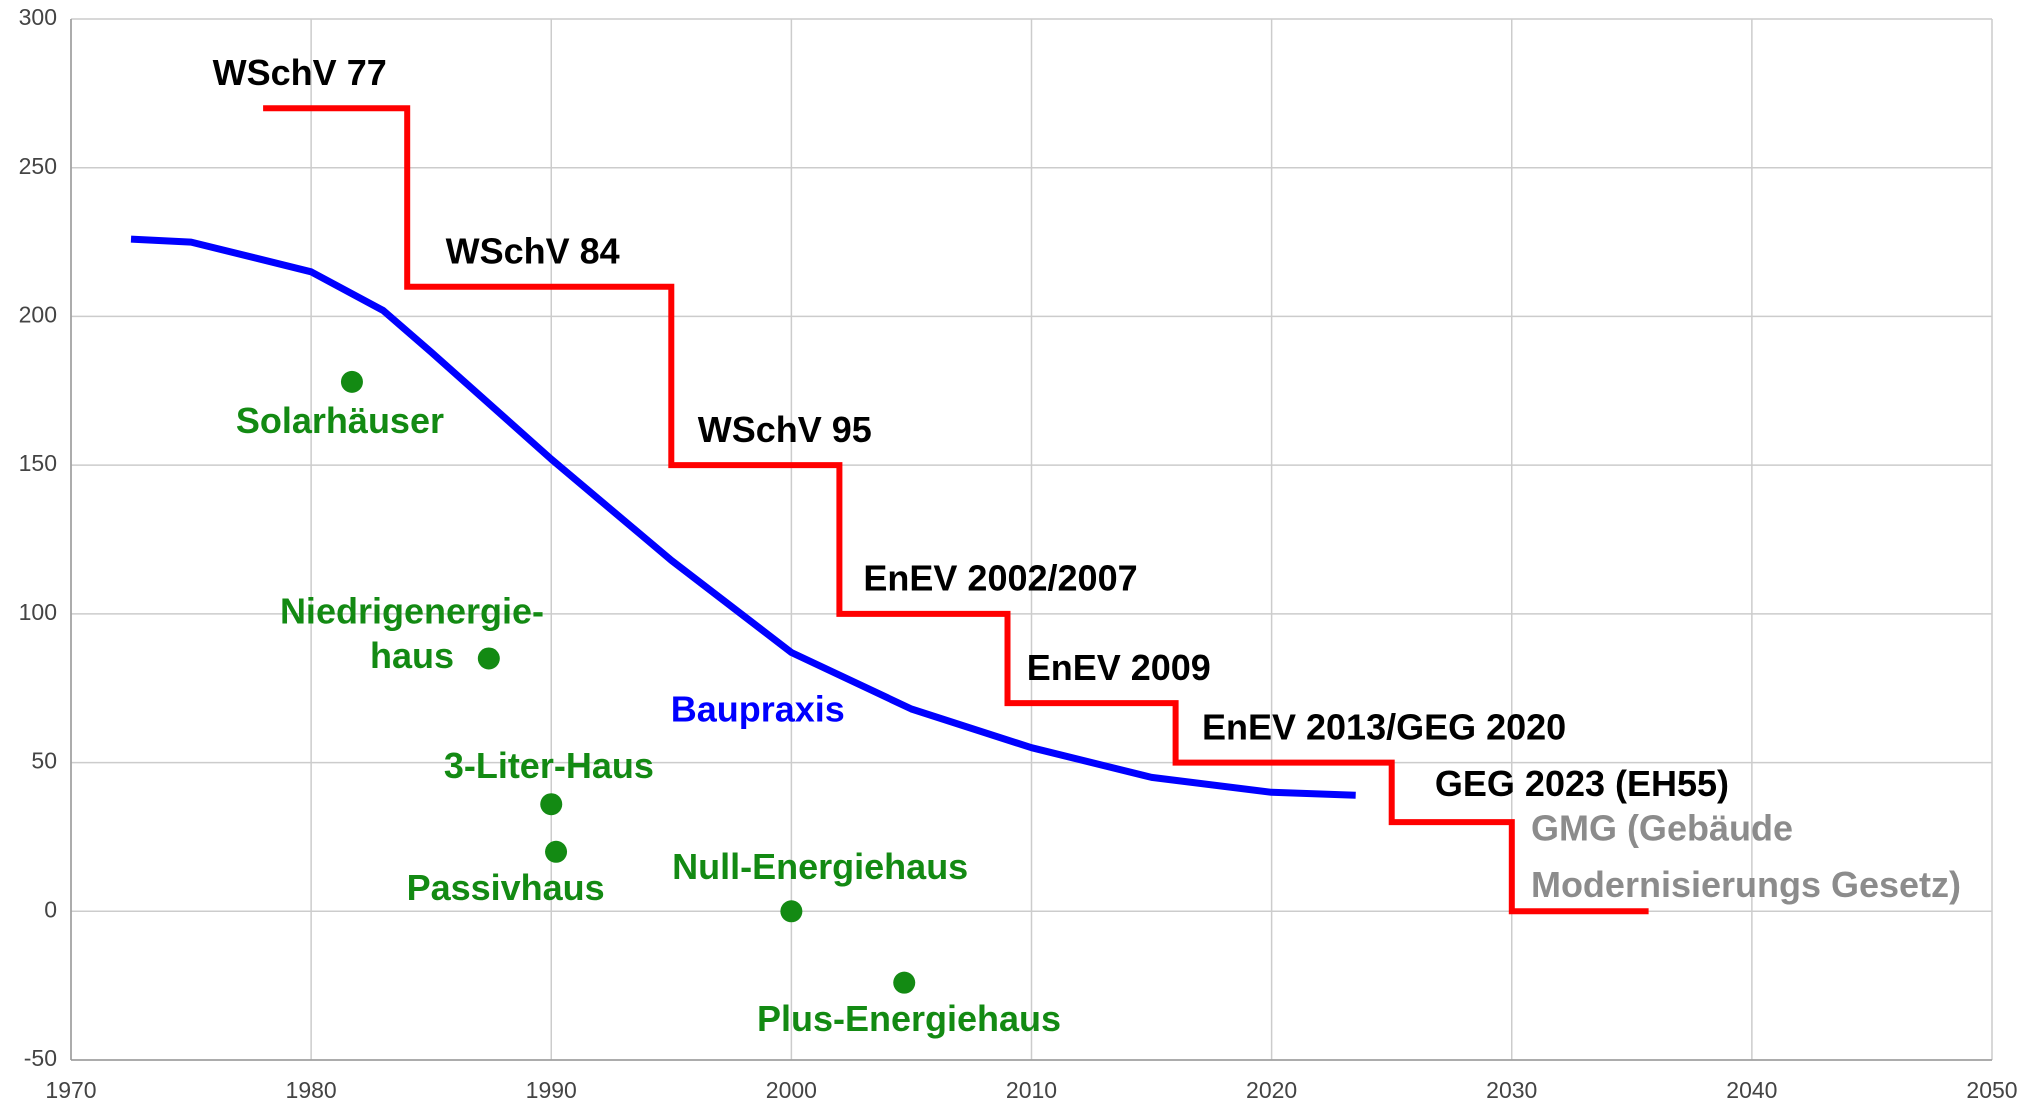  I want to click on annotation: Plus-Energiehaus, so click(909, 1018).